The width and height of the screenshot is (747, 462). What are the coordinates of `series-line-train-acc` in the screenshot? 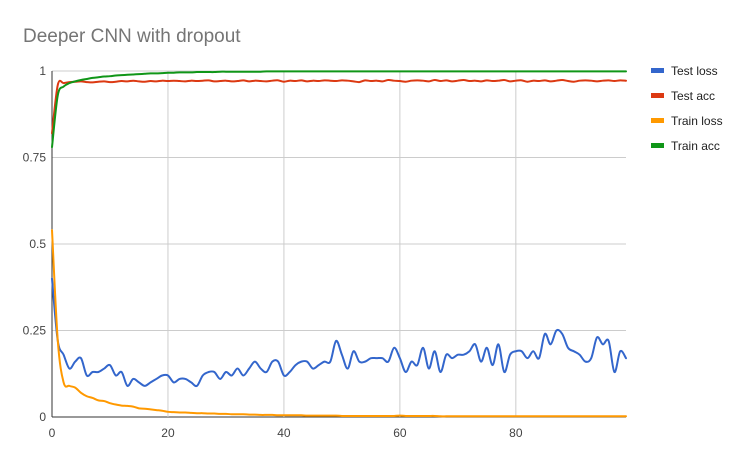 It's located at (339, 109).